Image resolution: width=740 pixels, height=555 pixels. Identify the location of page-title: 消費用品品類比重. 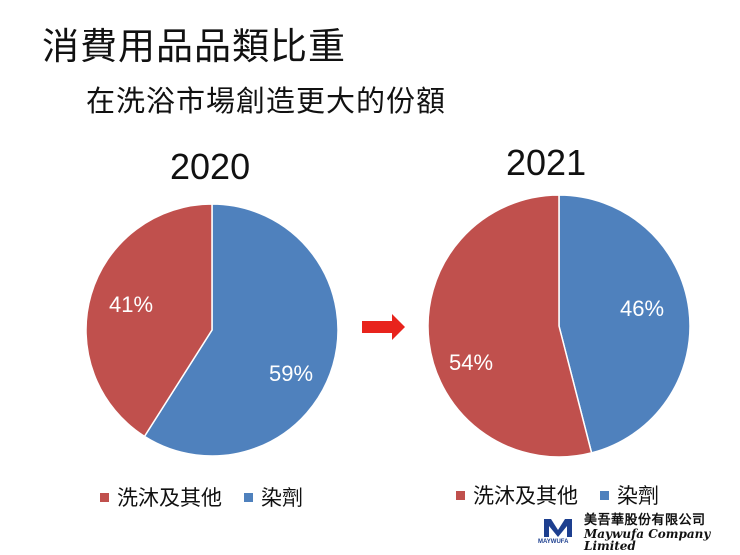
(194, 46).